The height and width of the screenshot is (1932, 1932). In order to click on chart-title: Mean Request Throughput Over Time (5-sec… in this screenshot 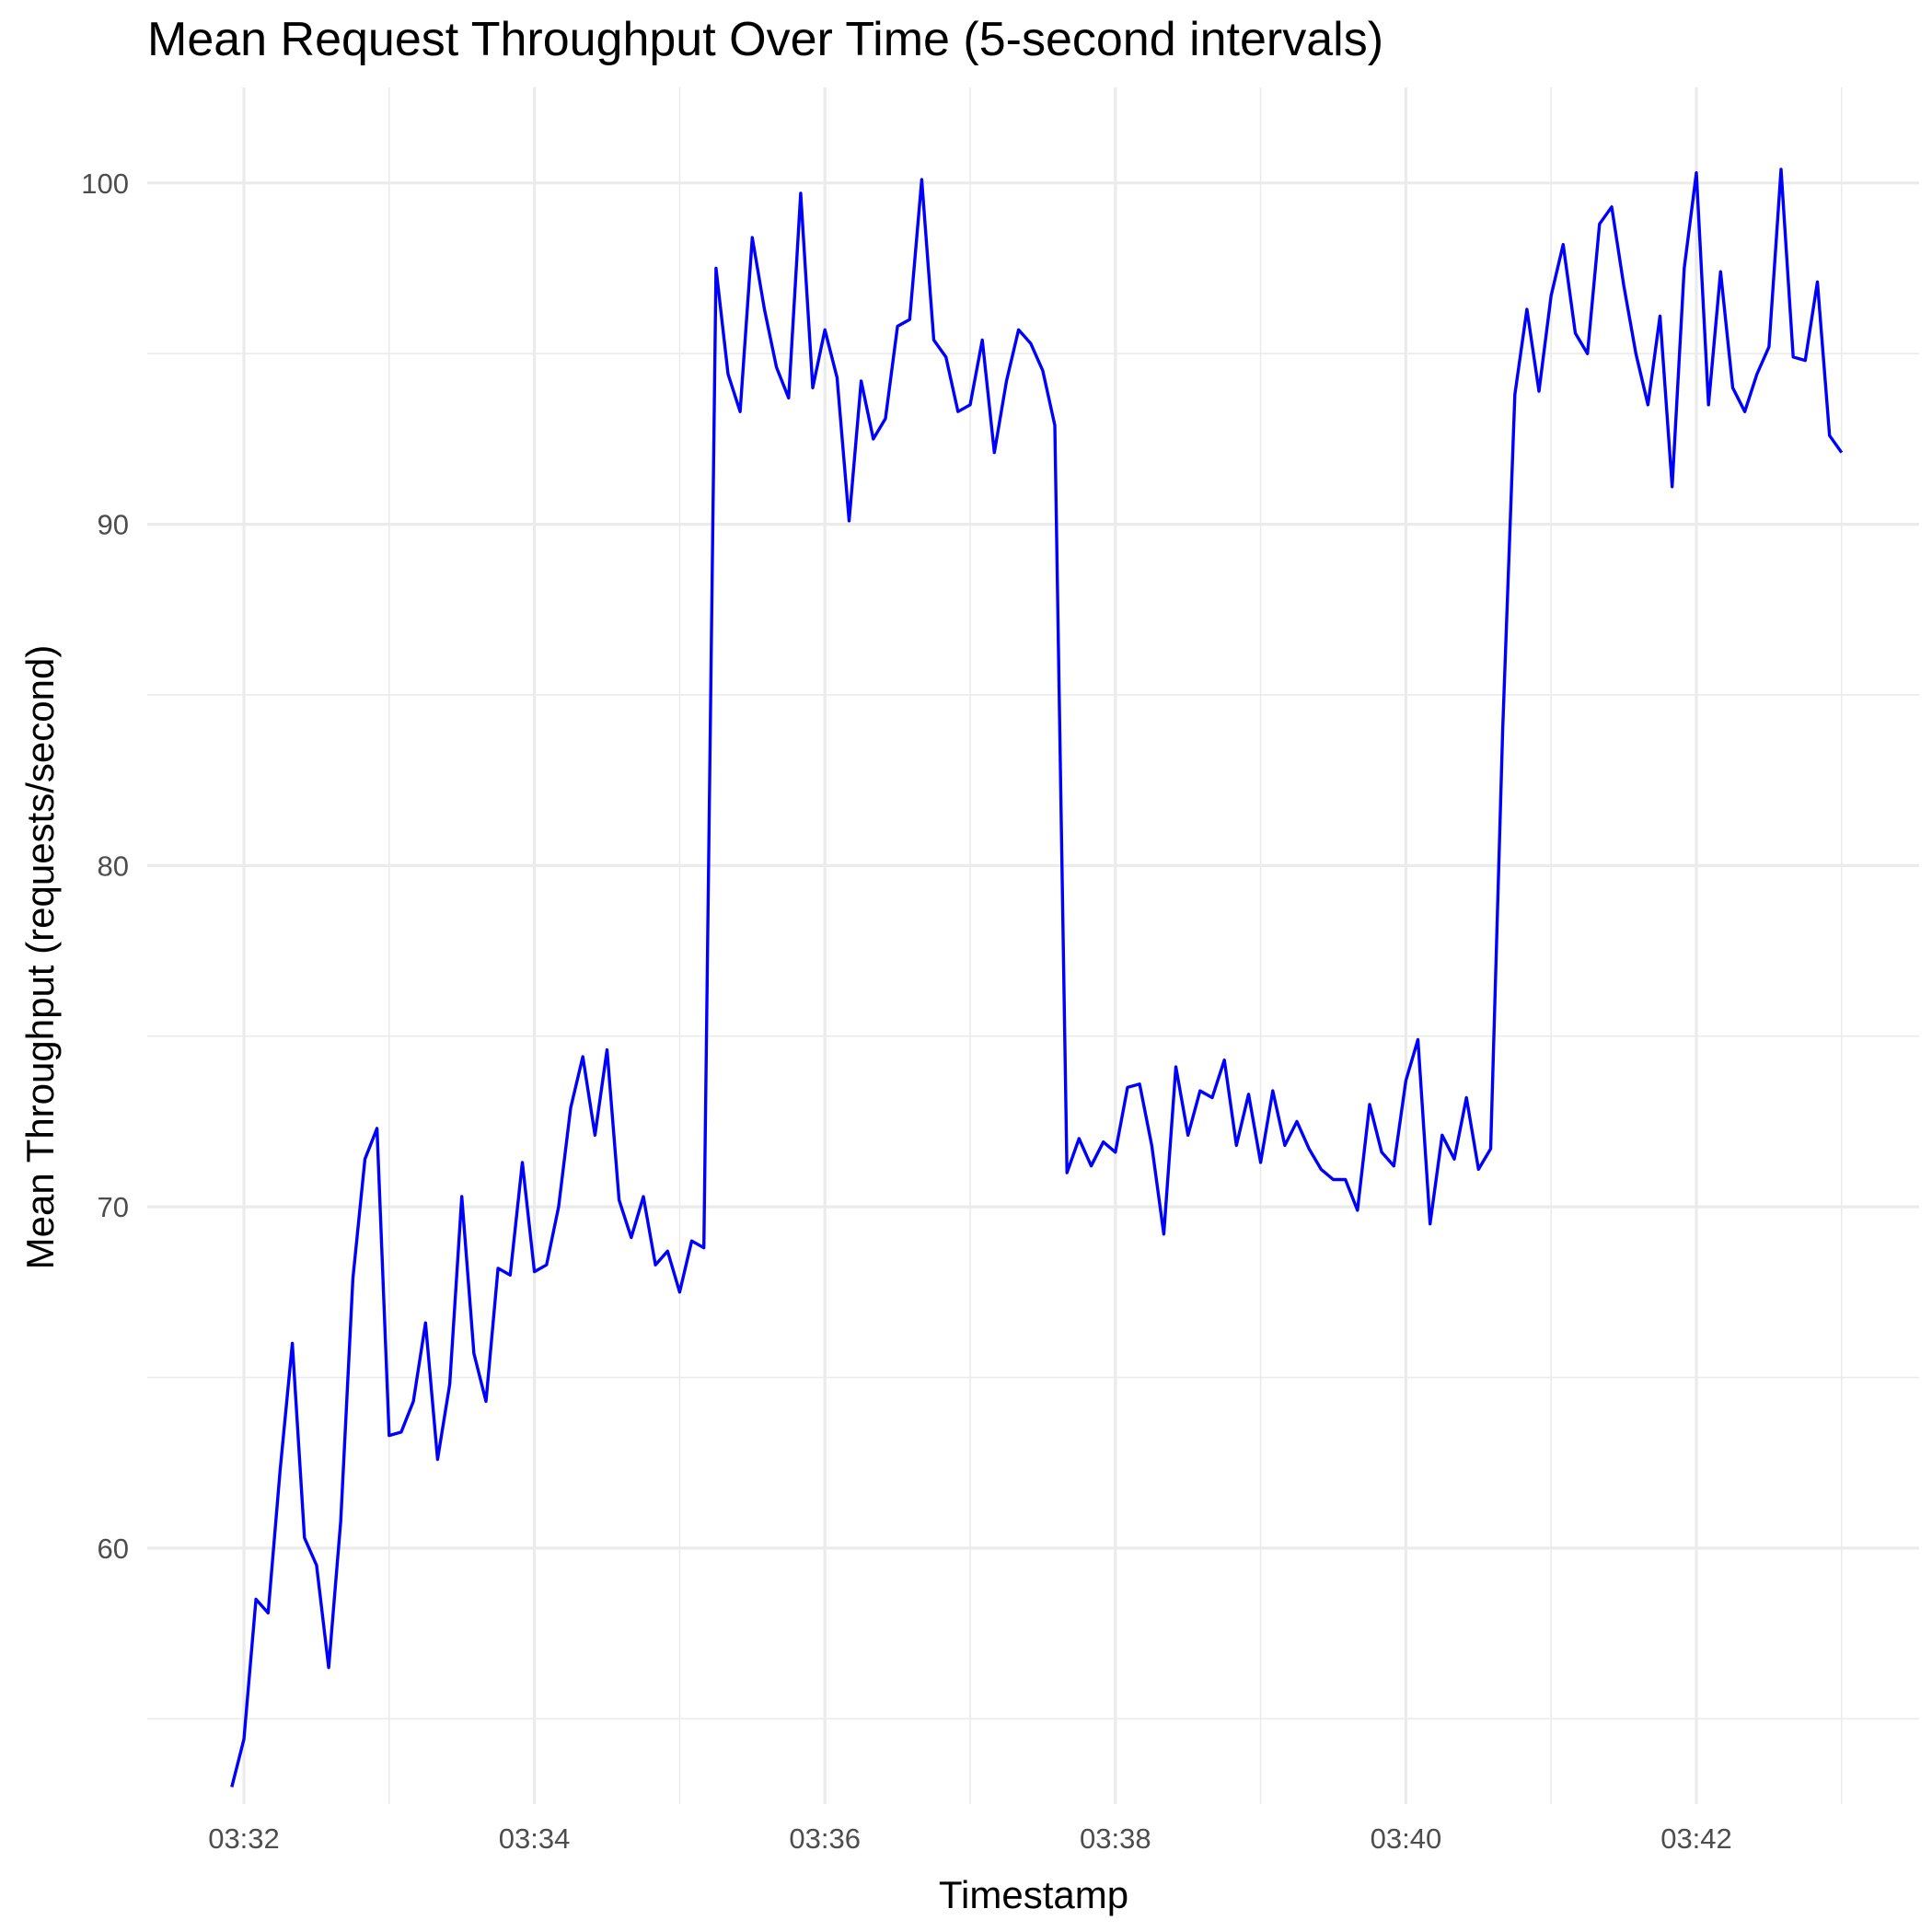, I will do `click(765, 40)`.